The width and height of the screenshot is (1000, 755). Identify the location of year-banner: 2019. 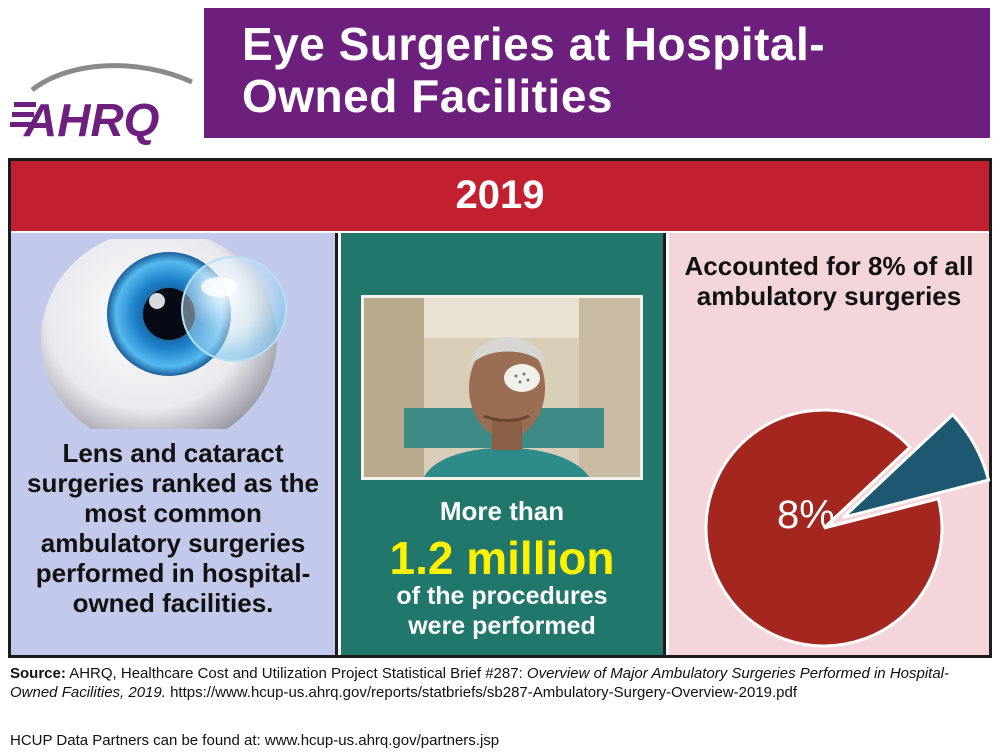
(500, 196).